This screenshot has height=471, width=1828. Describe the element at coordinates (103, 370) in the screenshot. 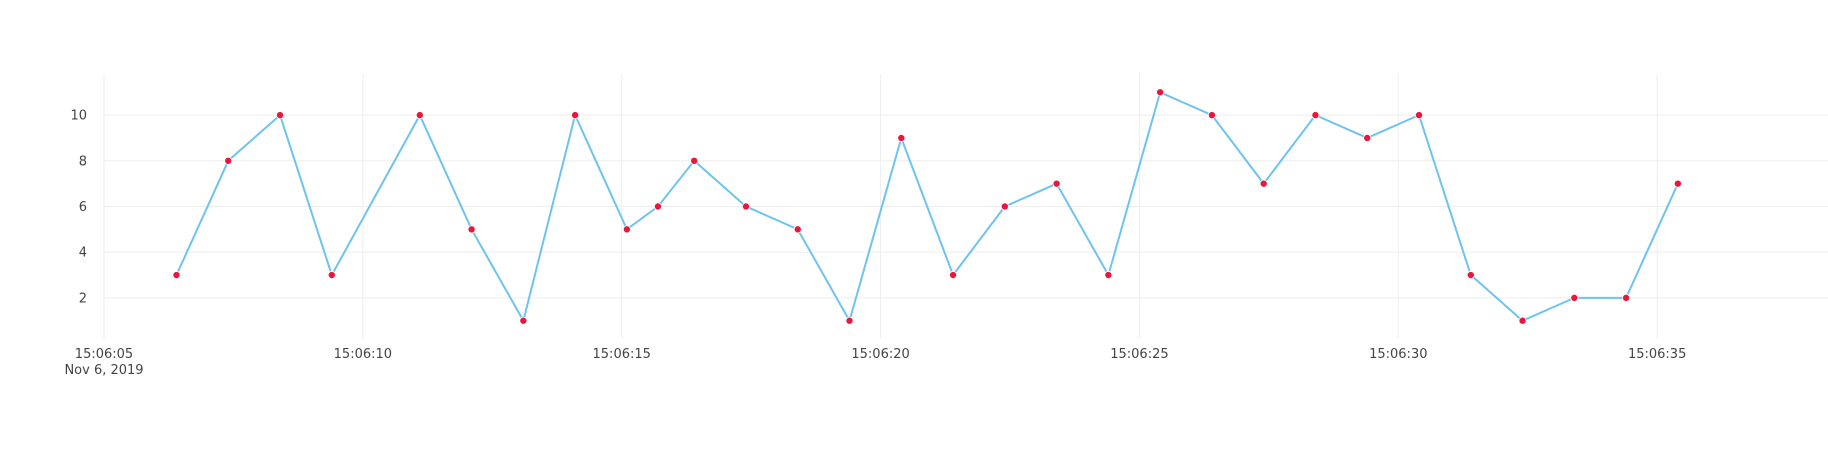

I see `x-tick-date-label: Nov 6, 2019` at that location.